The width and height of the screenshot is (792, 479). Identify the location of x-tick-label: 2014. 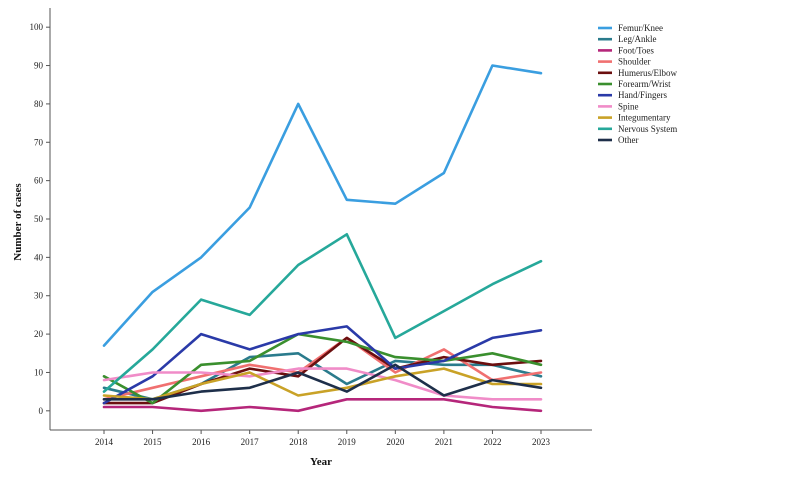
(104, 442).